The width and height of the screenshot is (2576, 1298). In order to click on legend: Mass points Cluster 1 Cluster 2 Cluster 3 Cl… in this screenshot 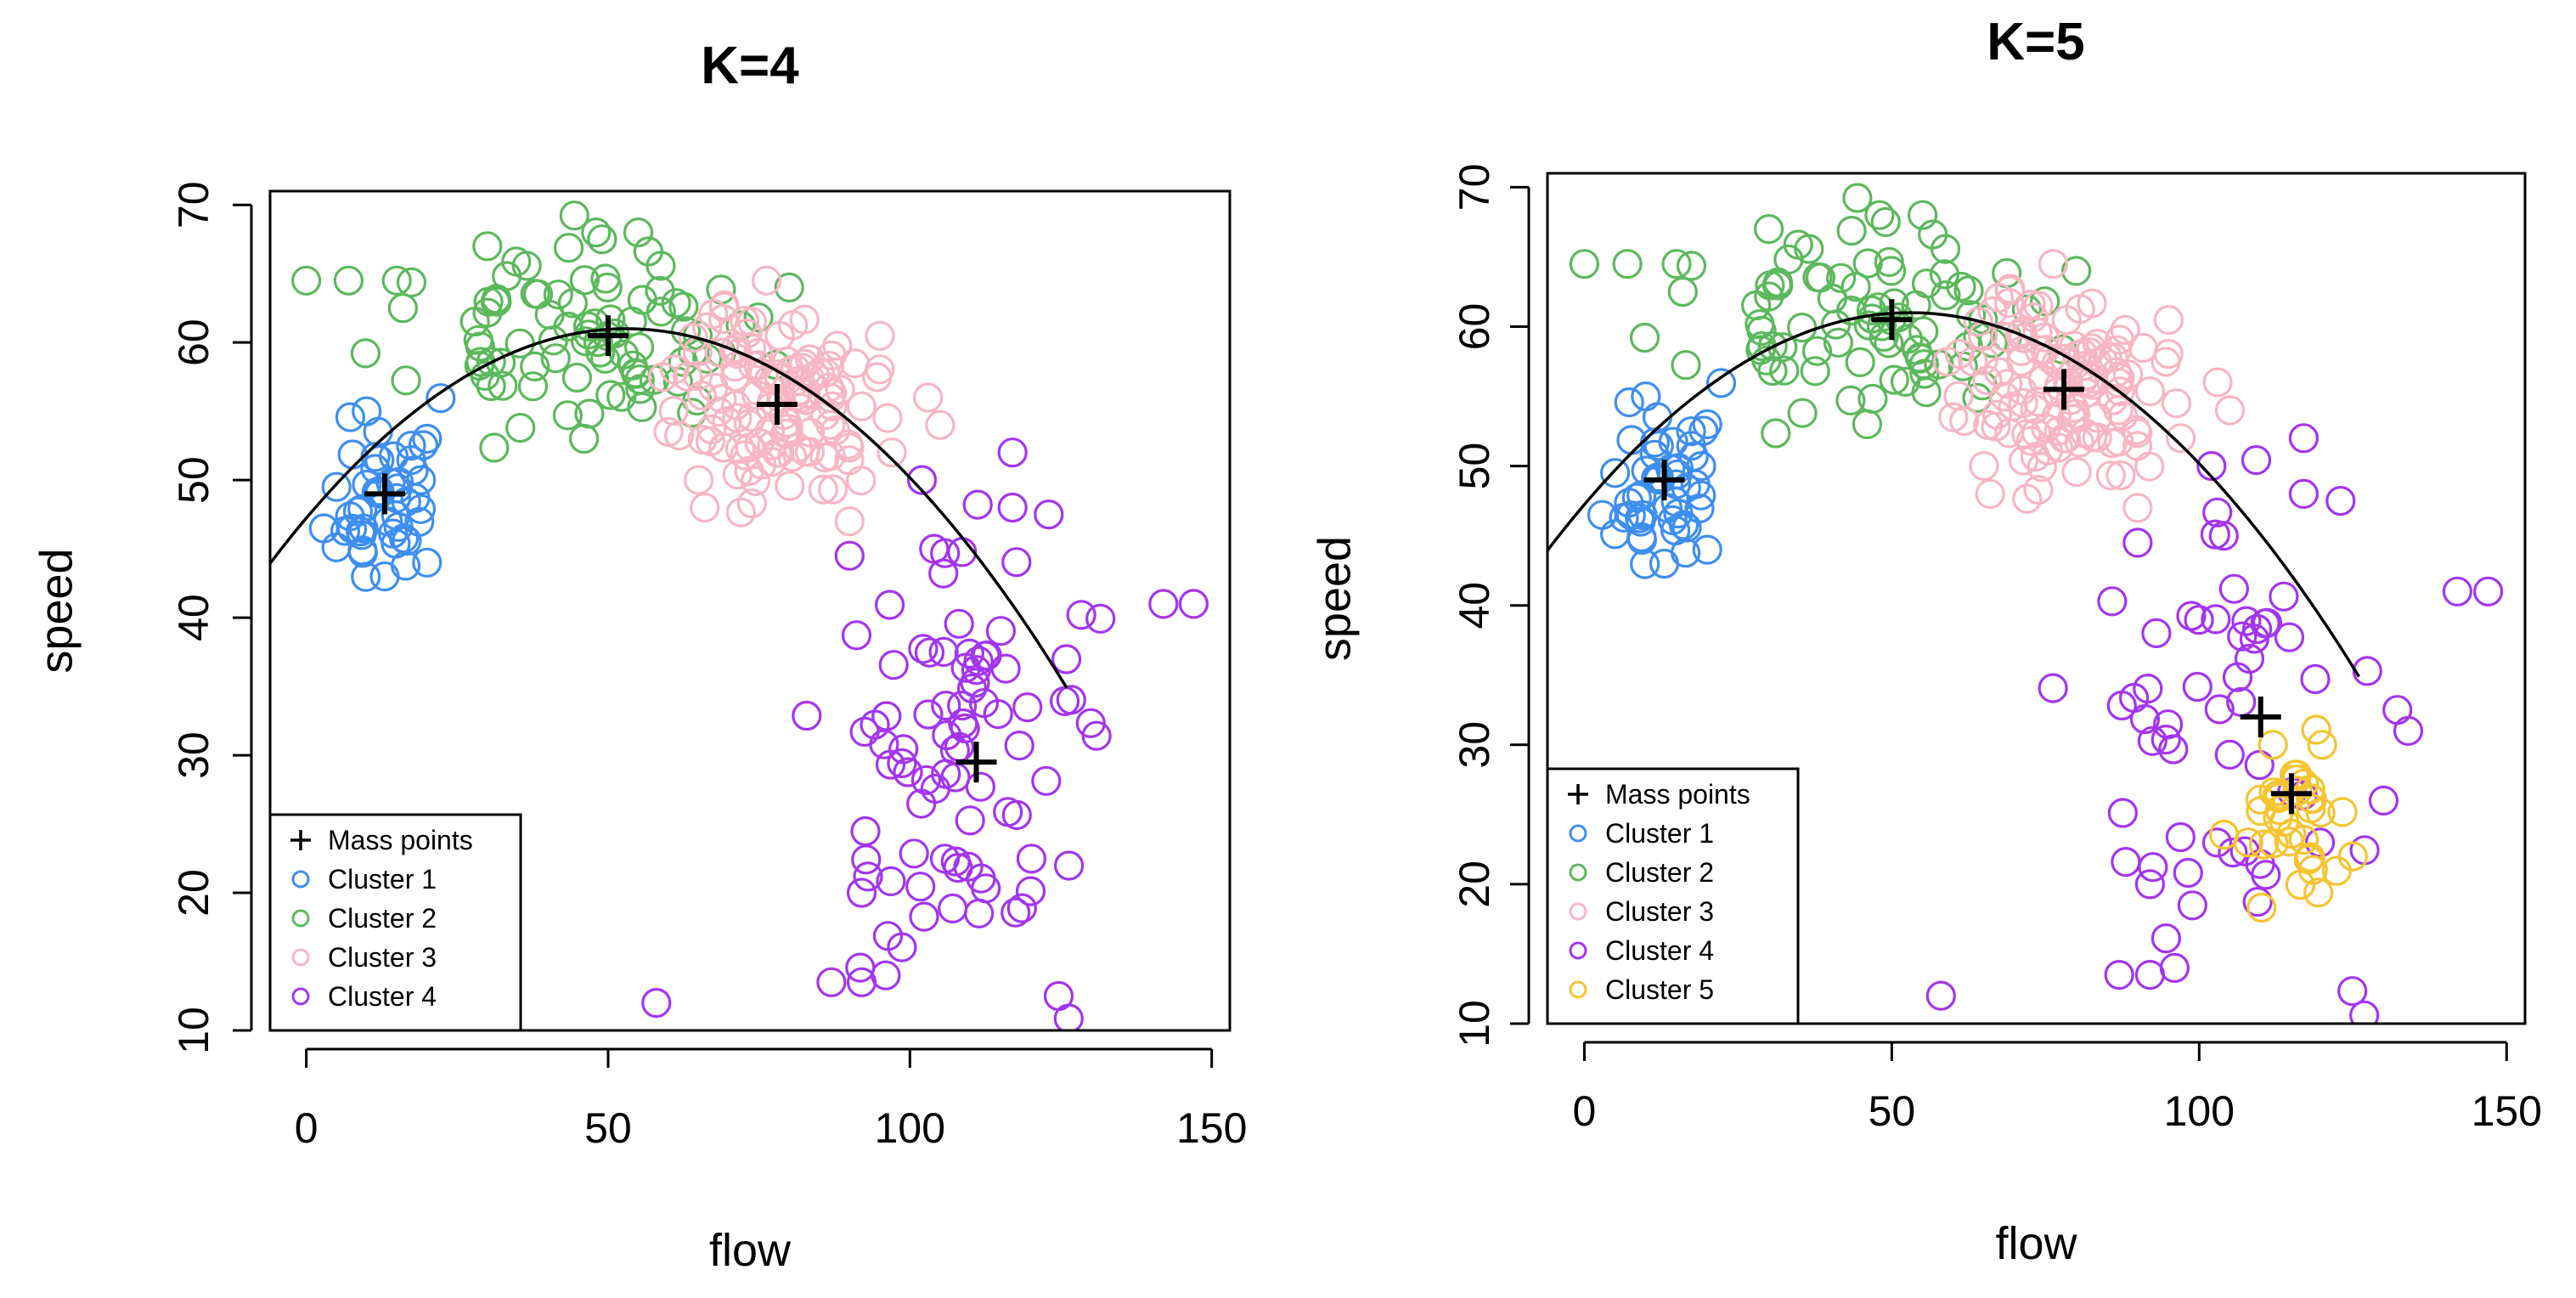, I will do `click(395, 922)`.